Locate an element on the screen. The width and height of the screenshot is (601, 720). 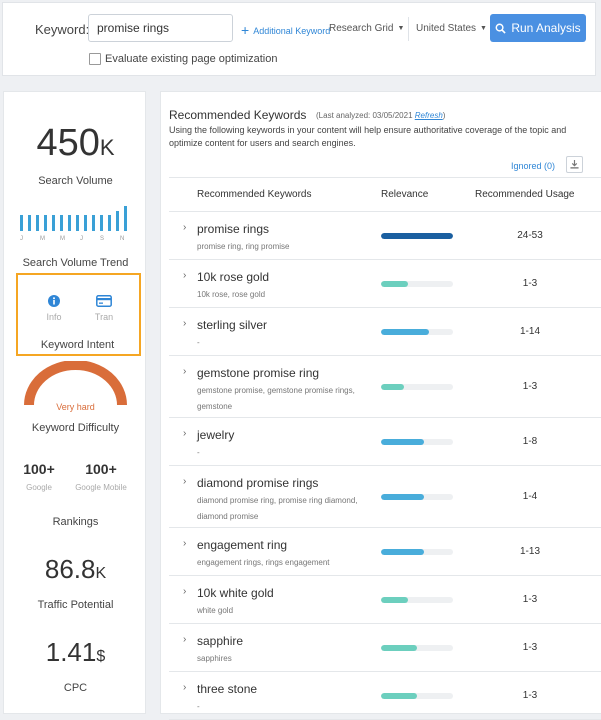
difficulty-label: Keyword Difficulty is located at coordinates (75, 428).